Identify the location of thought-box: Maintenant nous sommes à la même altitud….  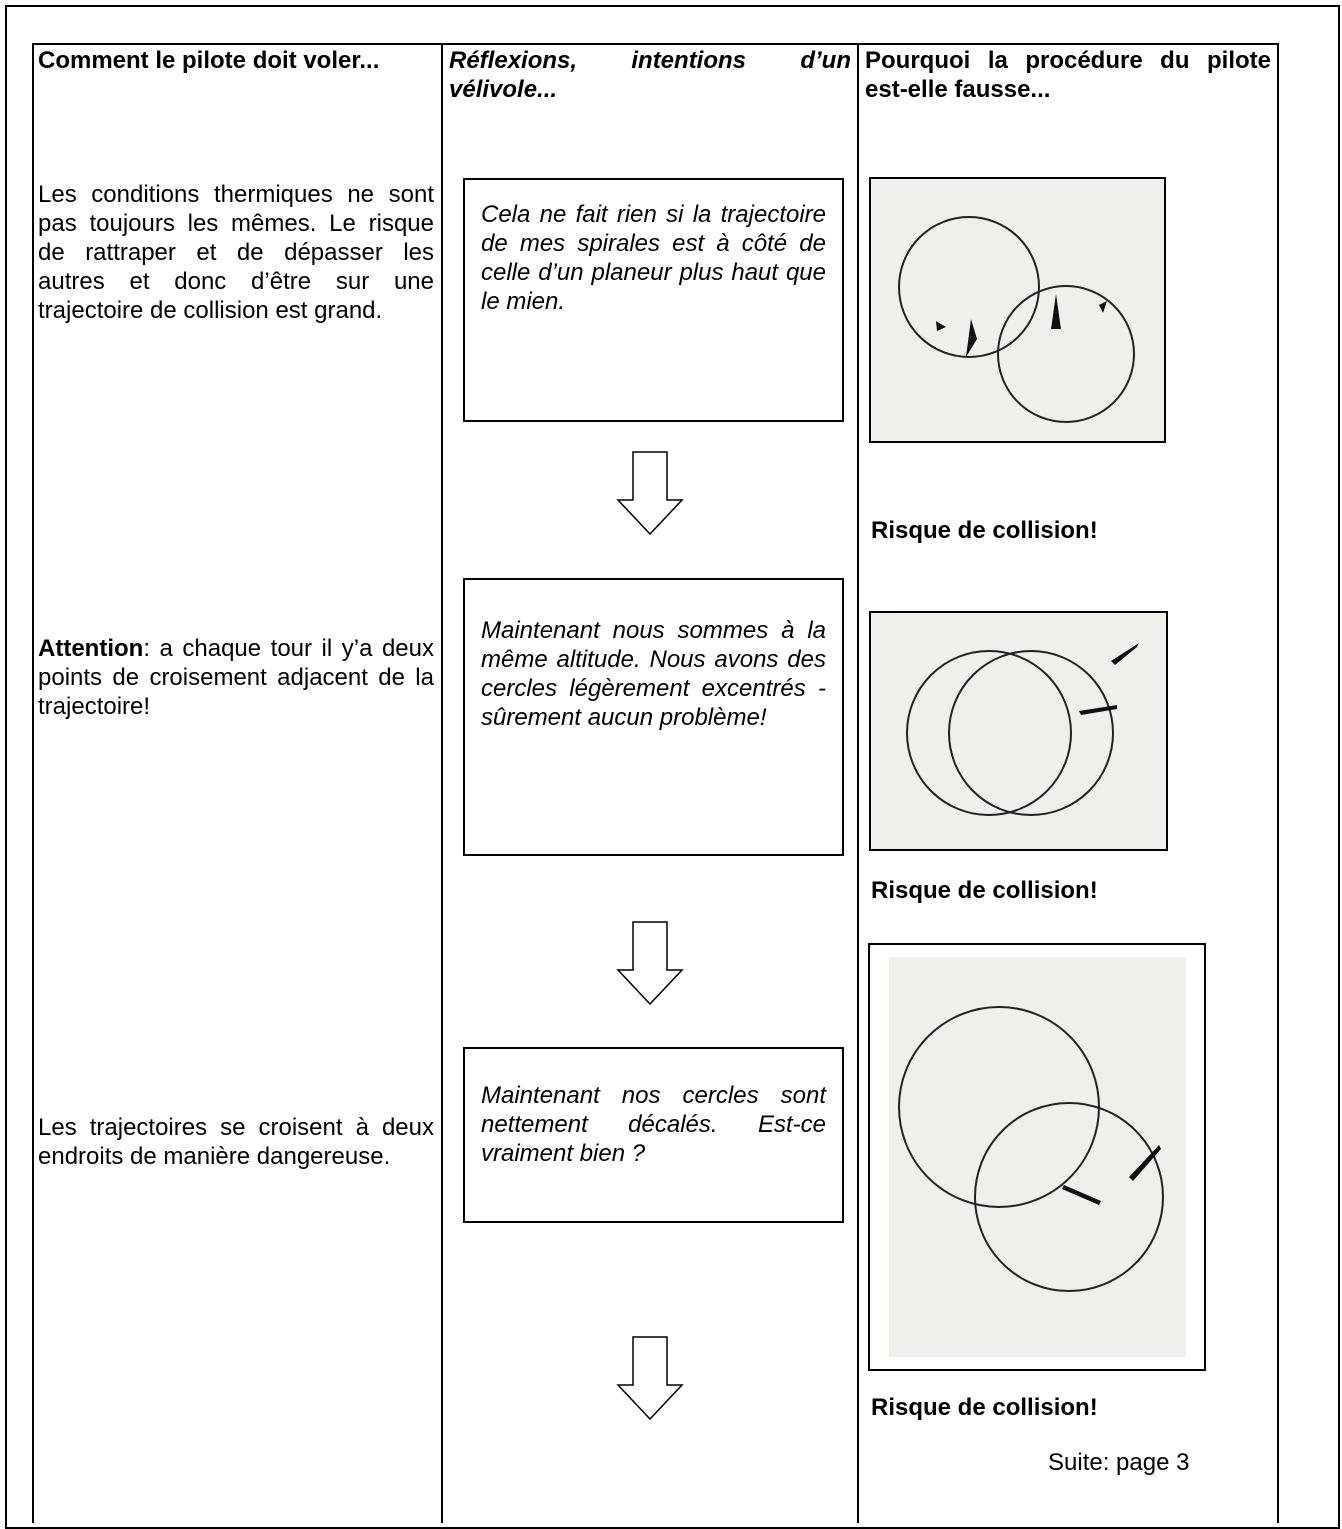
(653, 717).